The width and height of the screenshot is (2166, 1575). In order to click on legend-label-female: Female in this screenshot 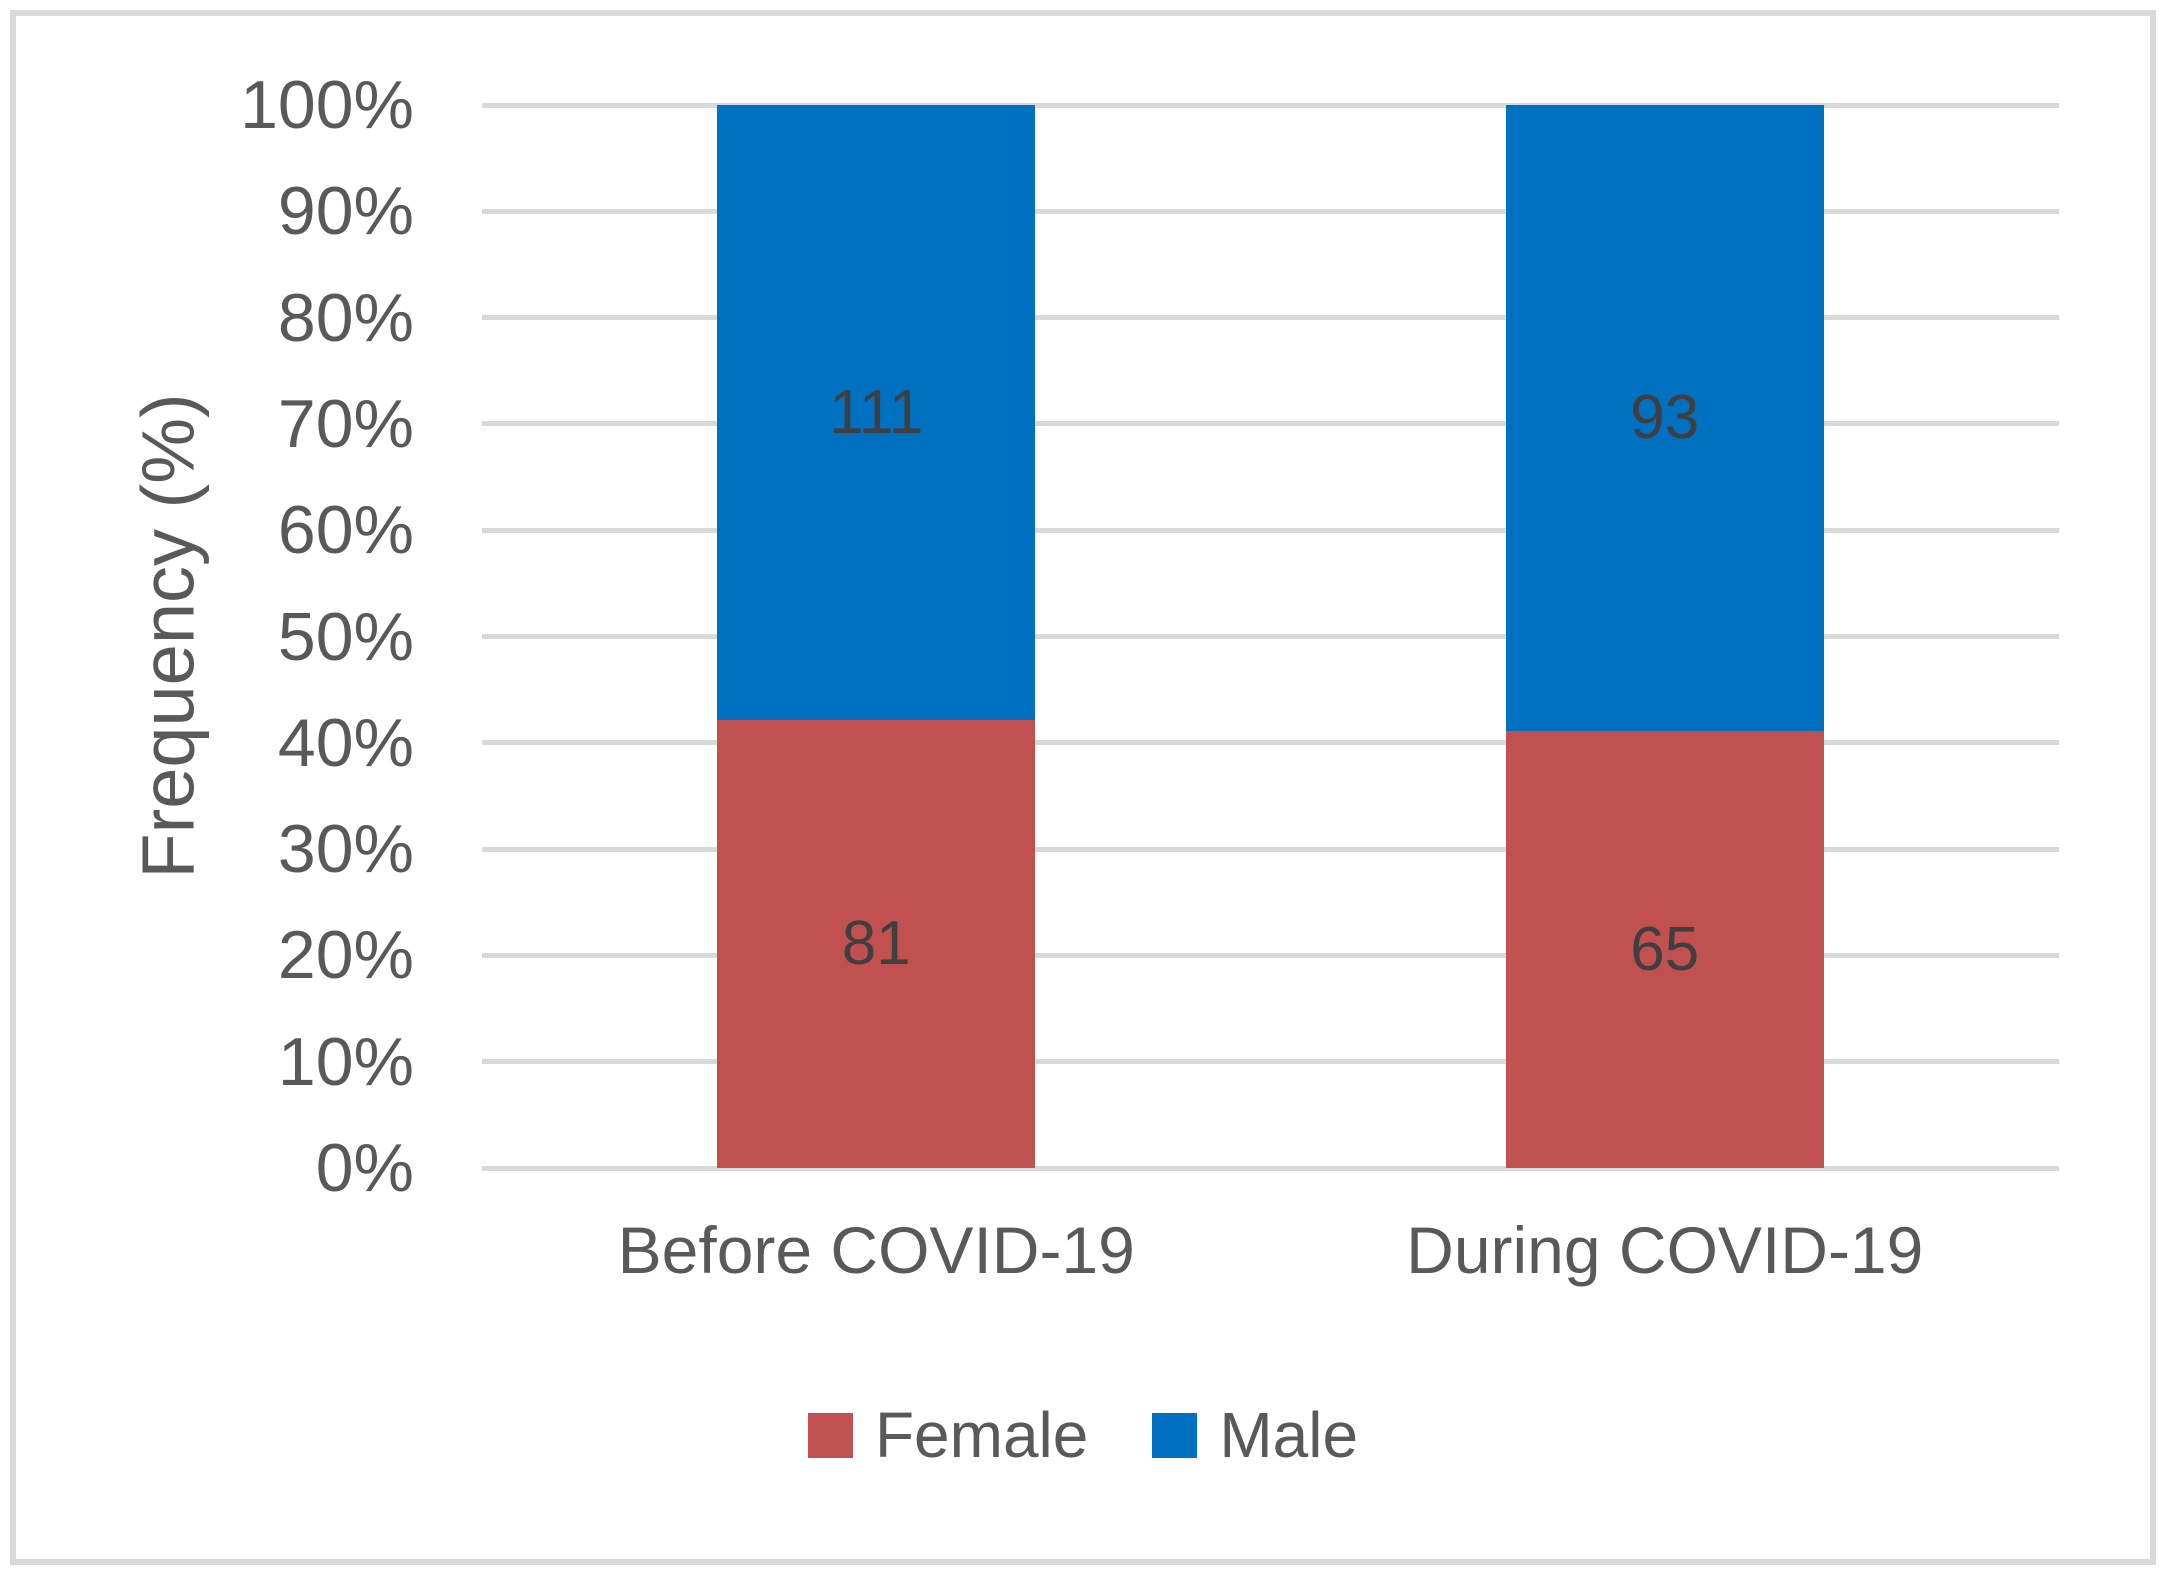, I will do `click(981, 1435)`.